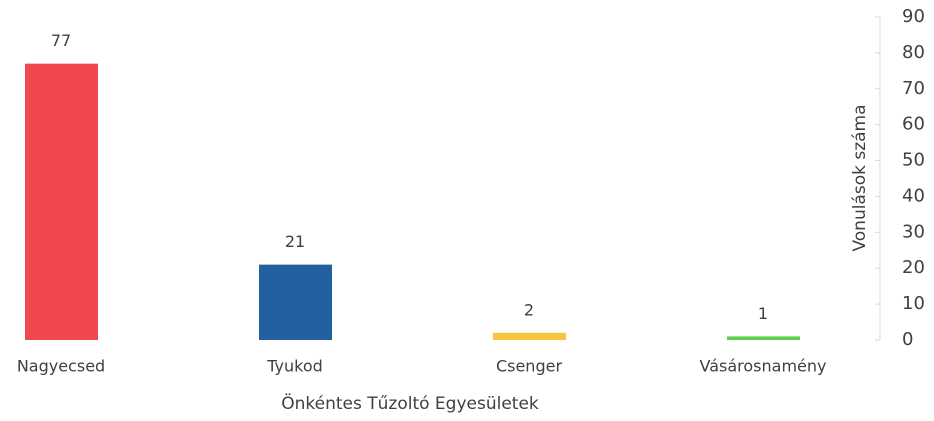 The height and width of the screenshot is (421, 934). Describe the element at coordinates (61, 366) in the screenshot. I see `x-tick-label: Nagyecsed` at that location.